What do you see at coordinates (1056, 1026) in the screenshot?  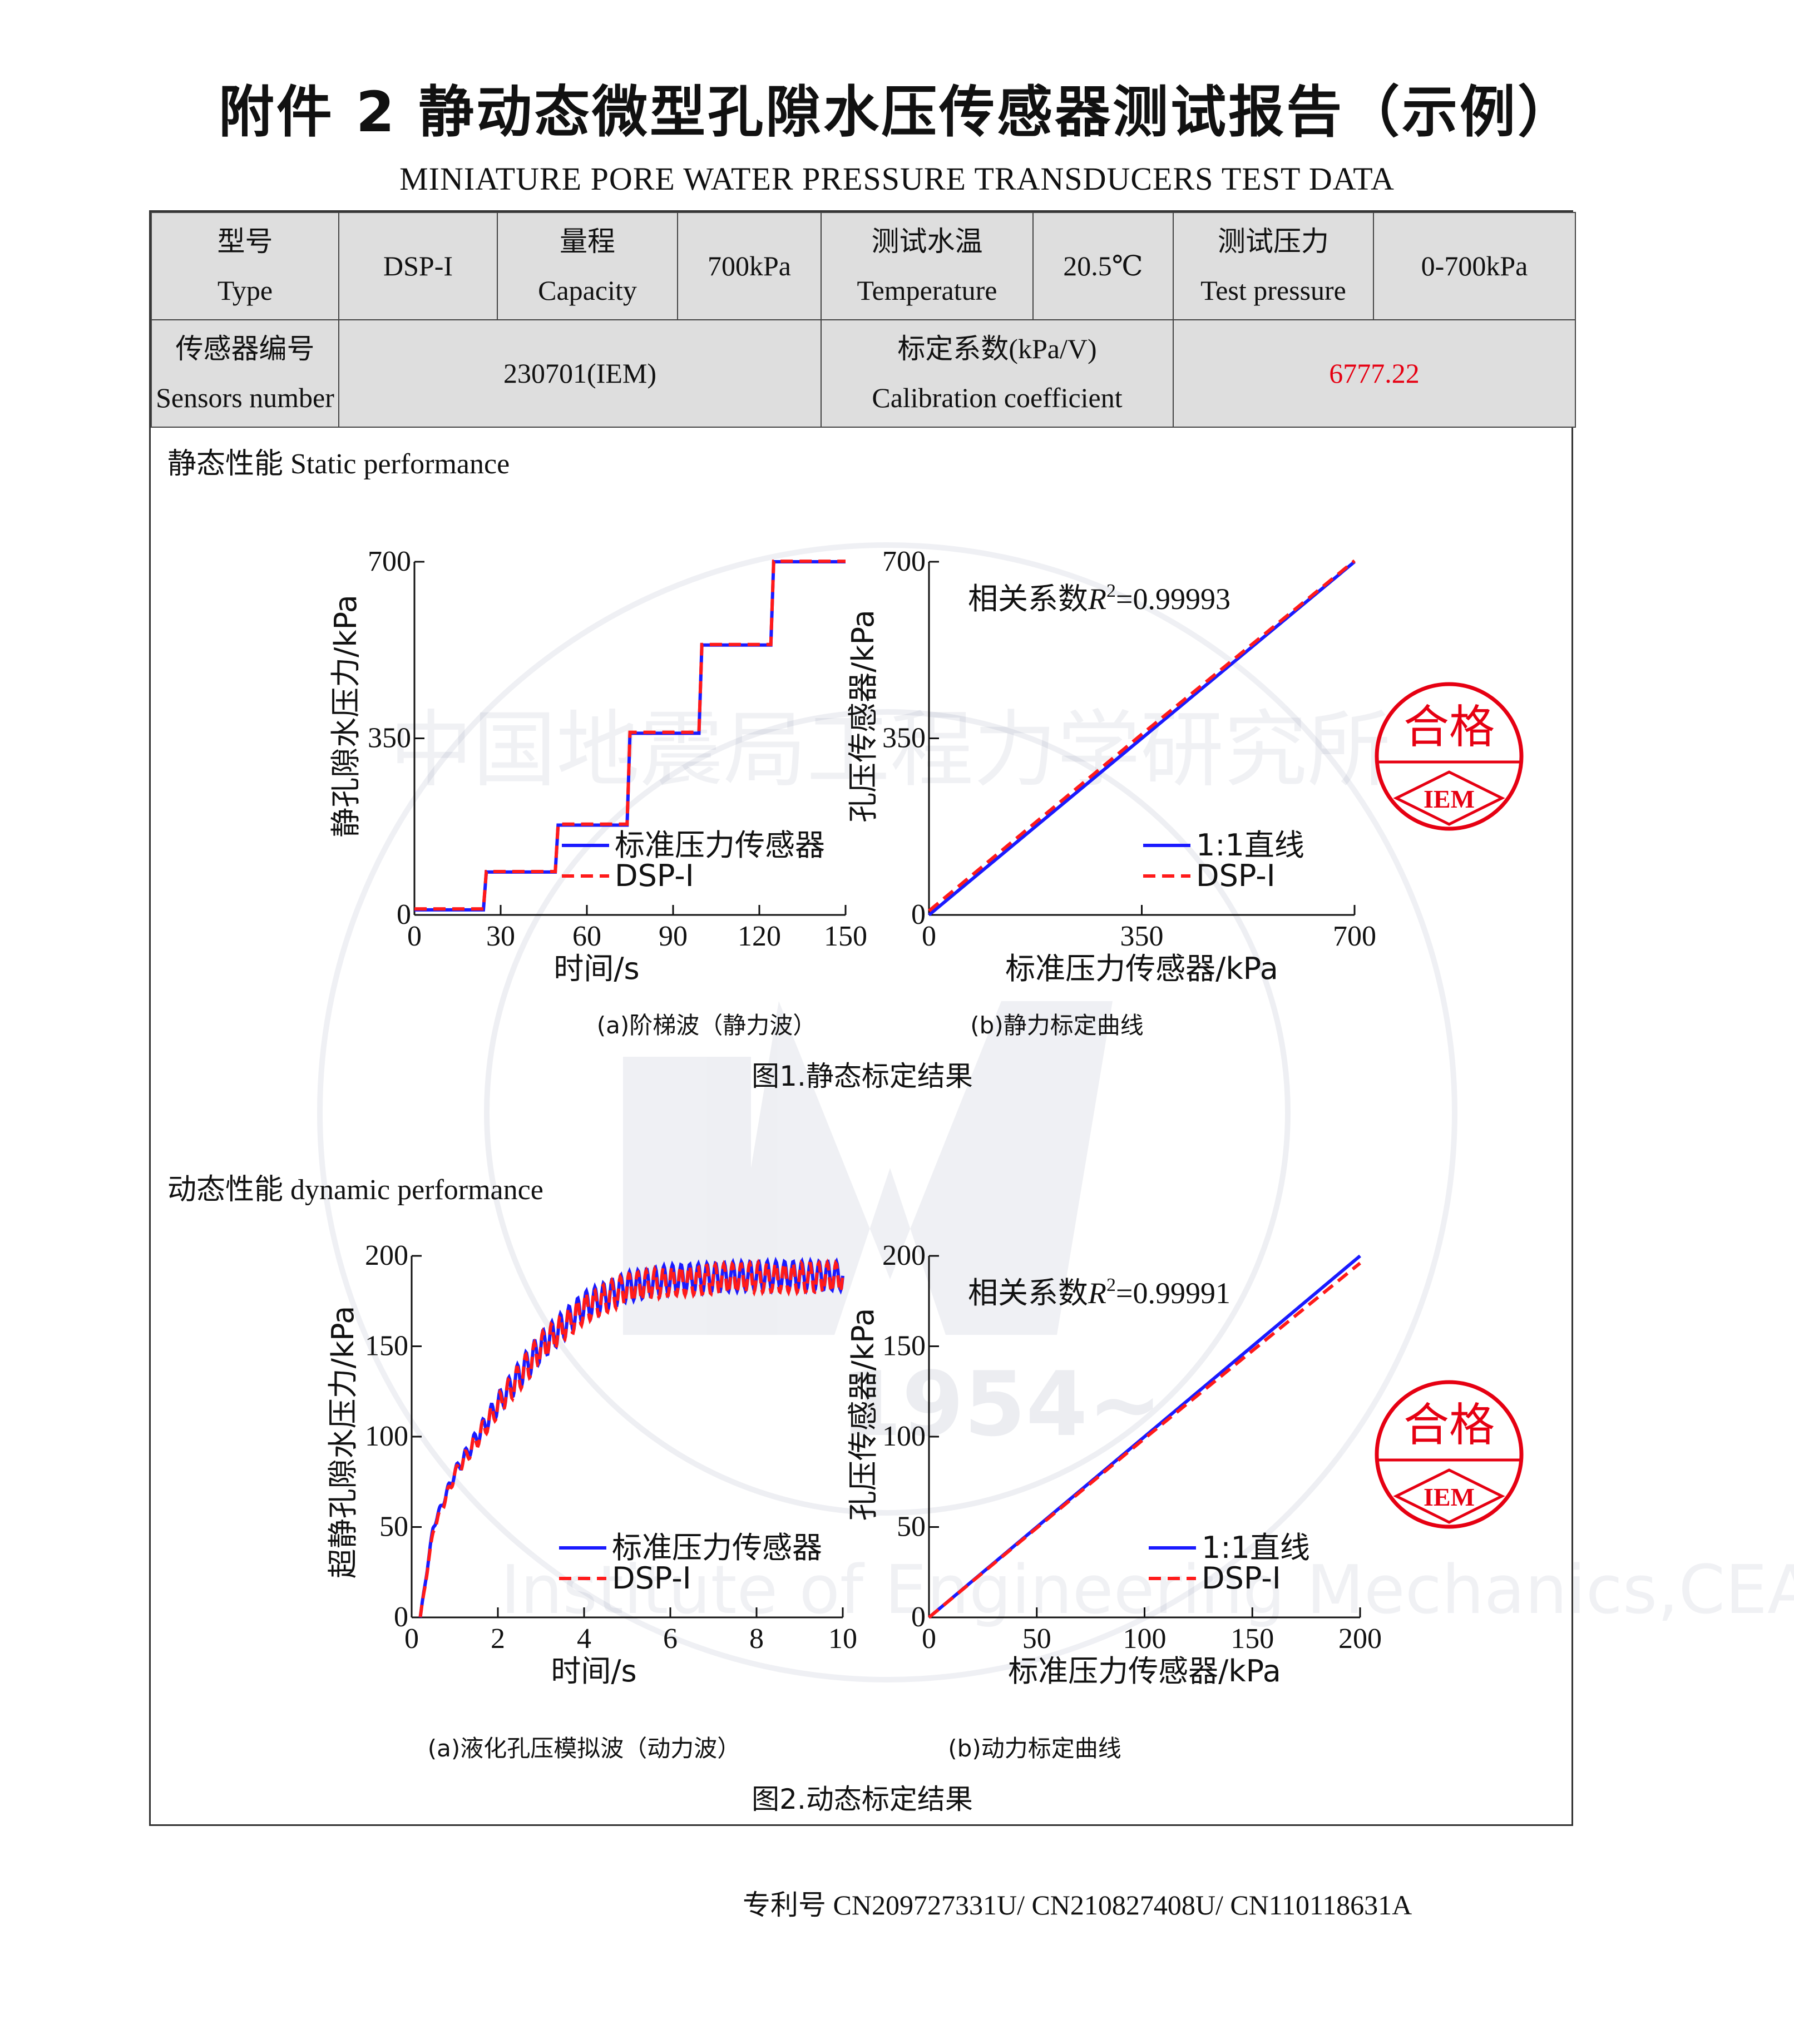 I see `chart-caption: (b)静力标定曲线` at bounding box center [1056, 1026].